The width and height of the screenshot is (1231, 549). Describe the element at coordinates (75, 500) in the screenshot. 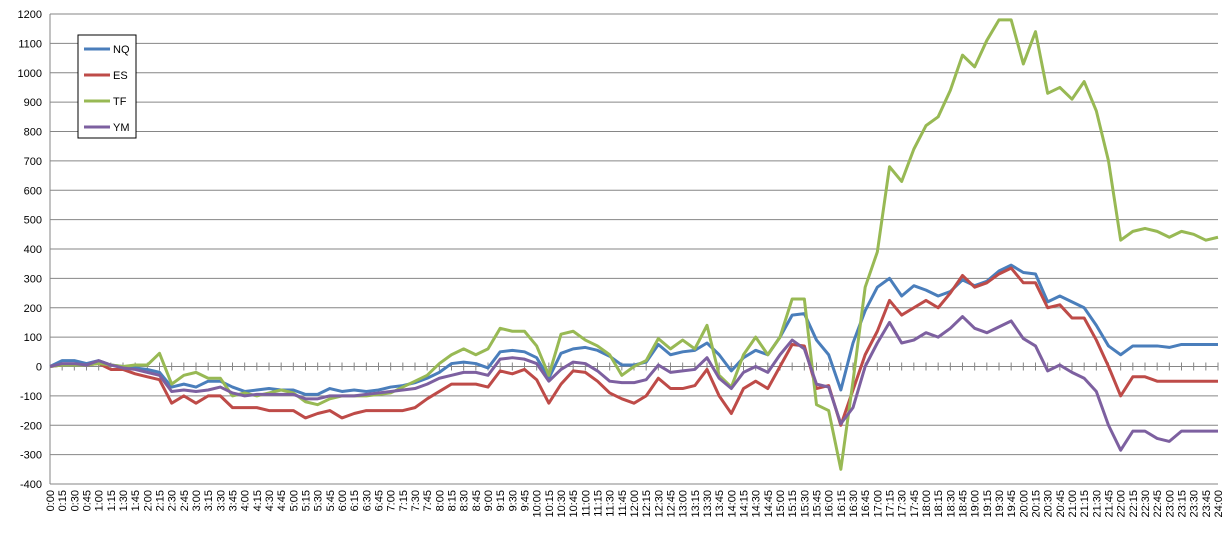

I see `x-tick-label: 0:30` at that location.